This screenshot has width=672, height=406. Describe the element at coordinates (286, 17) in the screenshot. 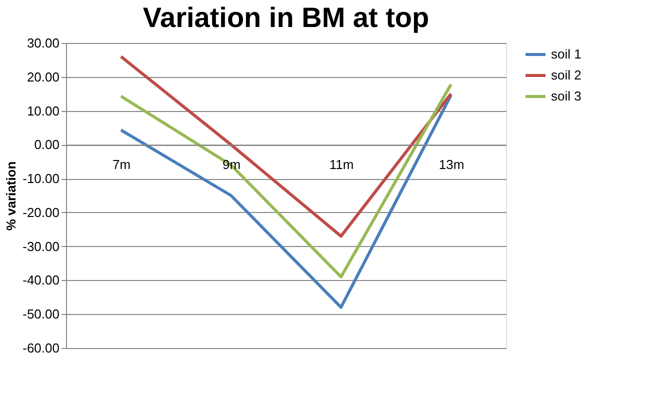

I see `chart-title: Variation in BM at top` at that location.